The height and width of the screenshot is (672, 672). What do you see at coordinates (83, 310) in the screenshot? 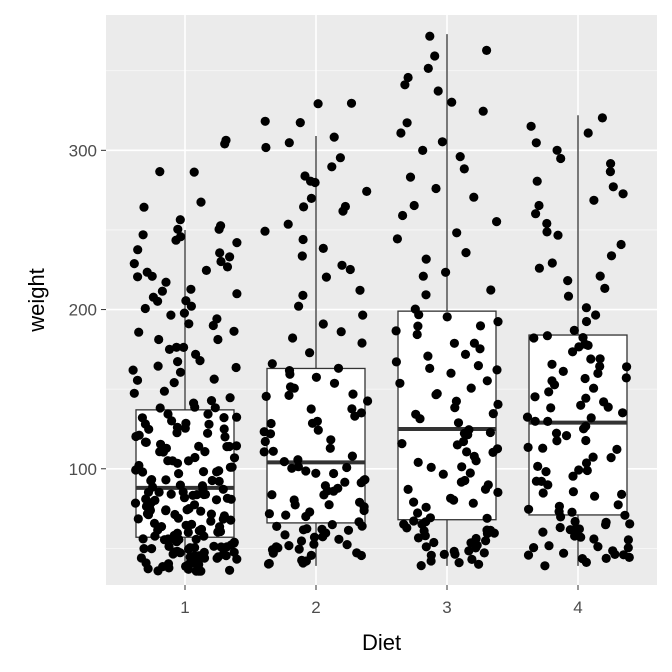
I see `y-tick-label: 200` at bounding box center [83, 310].